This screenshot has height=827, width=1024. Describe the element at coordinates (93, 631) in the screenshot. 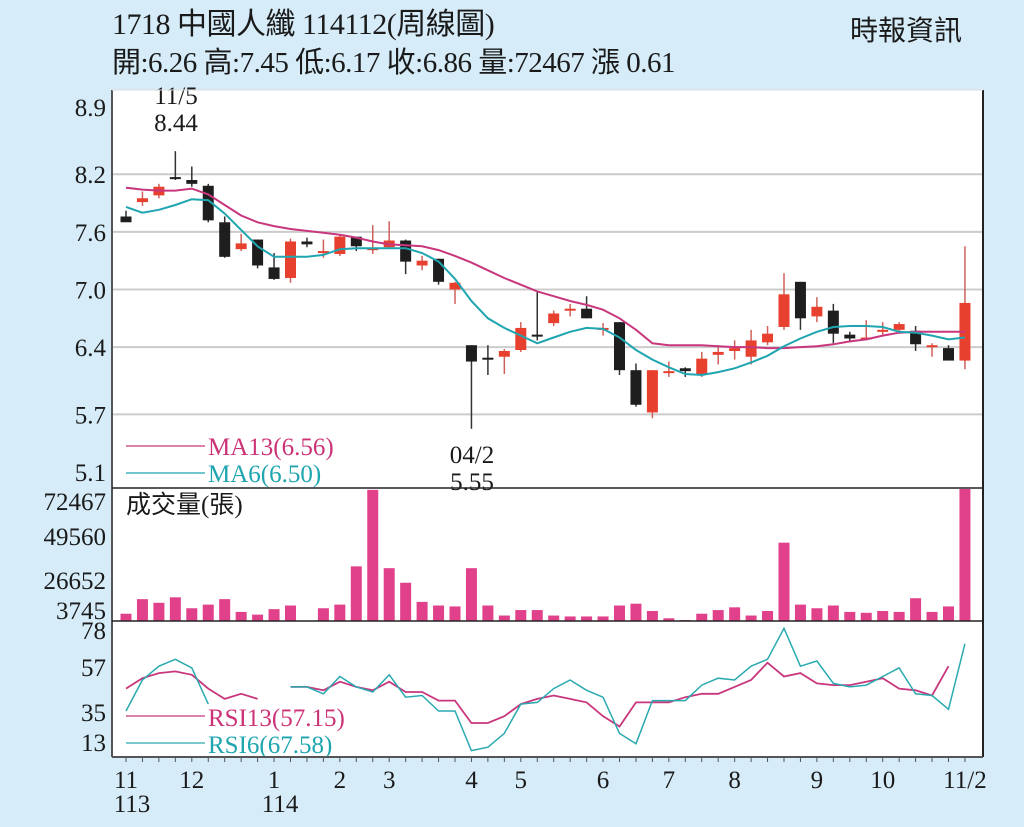

I see `rsi-tick-label: 78` at that location.